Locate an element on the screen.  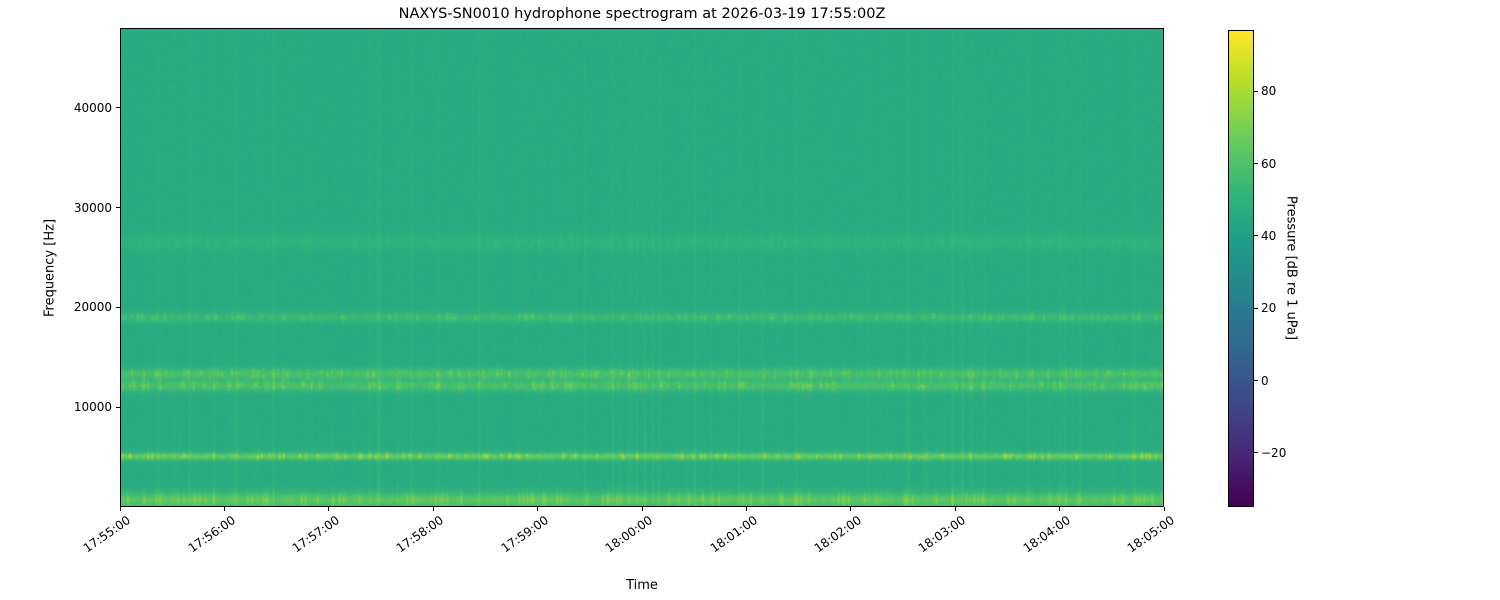
colorbar-tick-label: −20 is located at coordinates (1274, 452).